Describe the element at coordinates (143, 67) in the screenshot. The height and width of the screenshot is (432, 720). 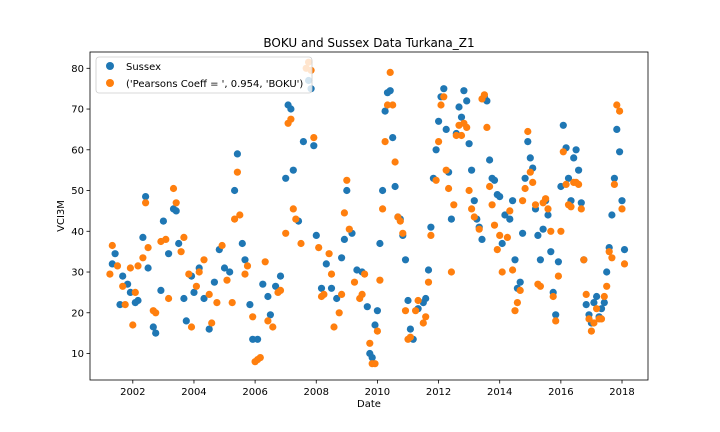
I see `legend-label-sussex: Sussex` at that location.